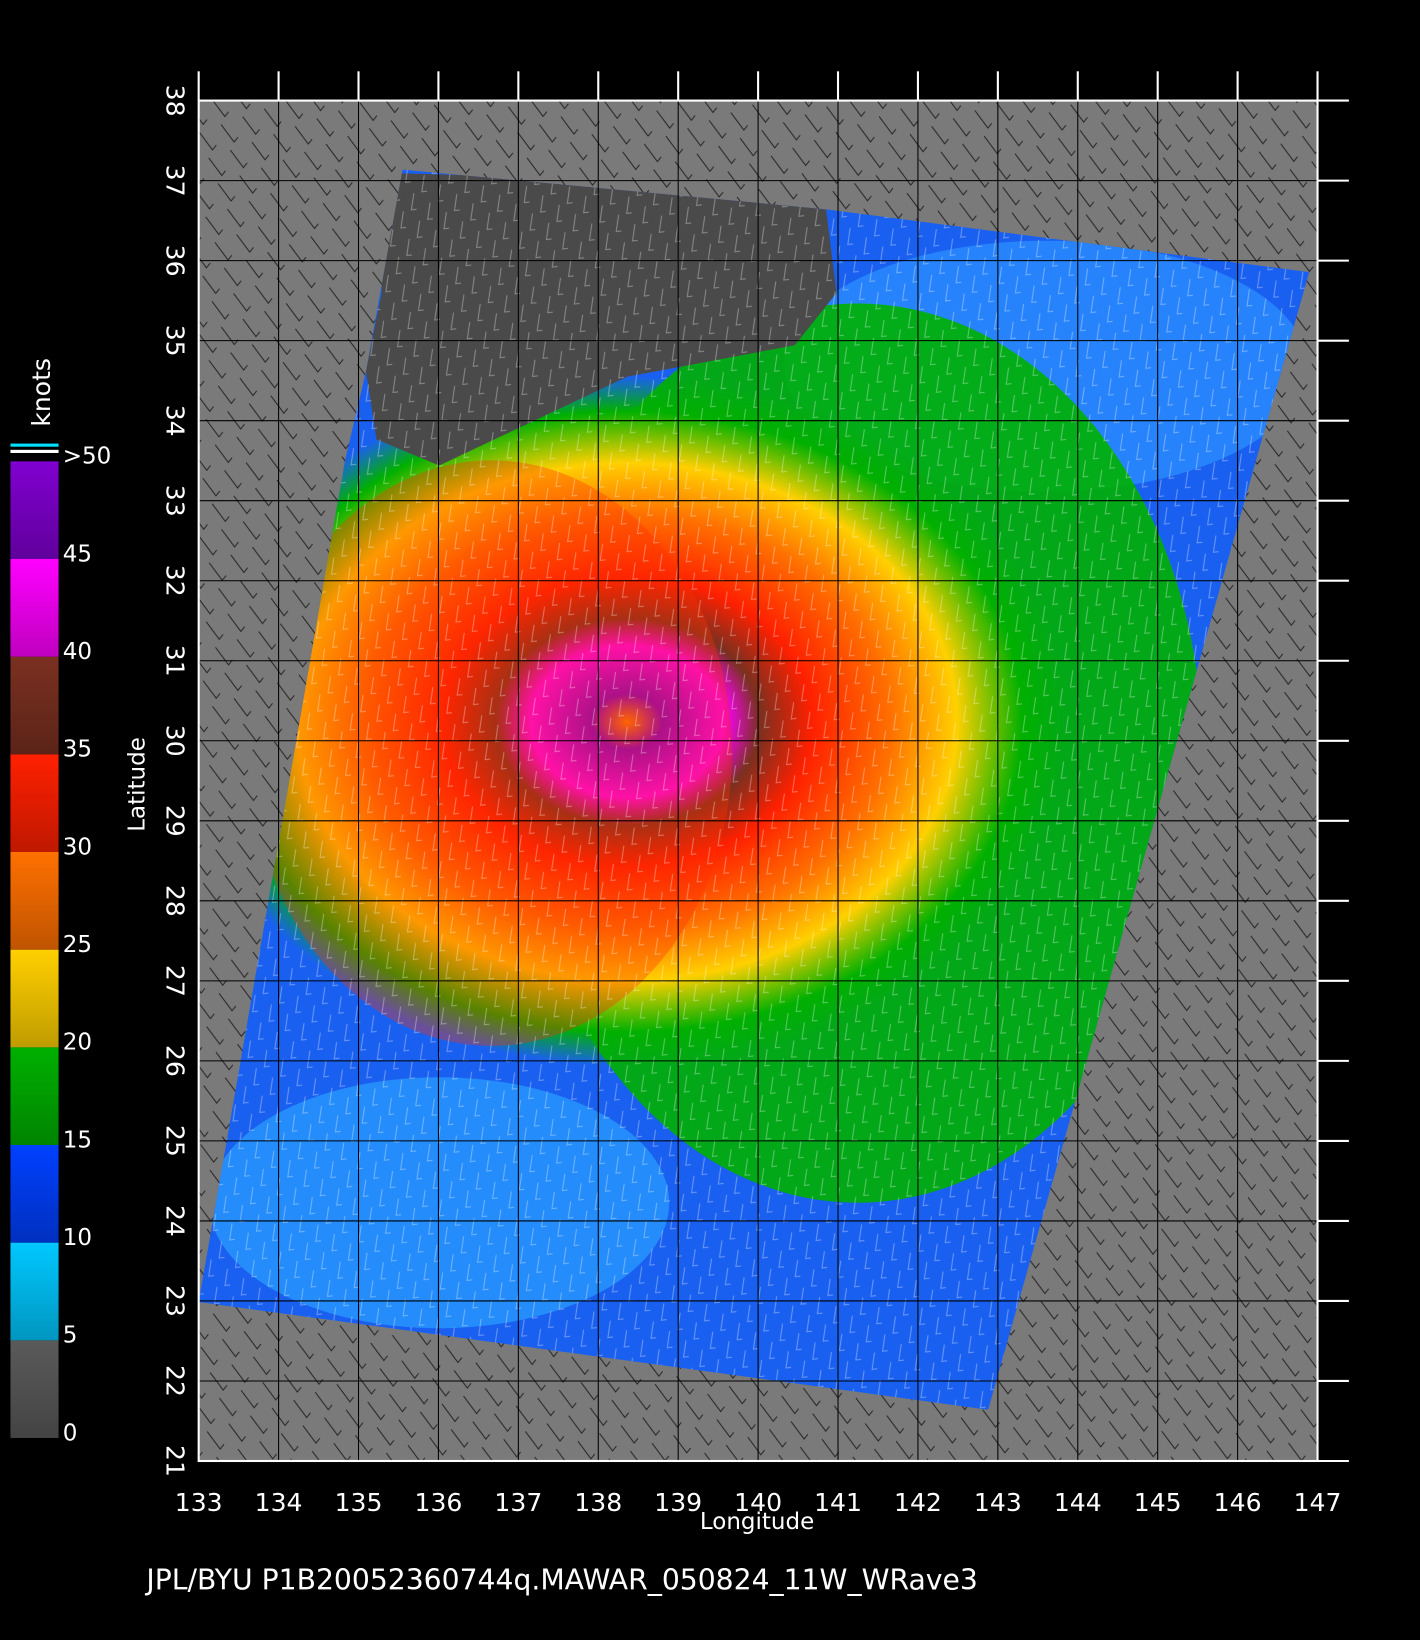  I want to click on y-tick-label: 30, so click(175, 741).